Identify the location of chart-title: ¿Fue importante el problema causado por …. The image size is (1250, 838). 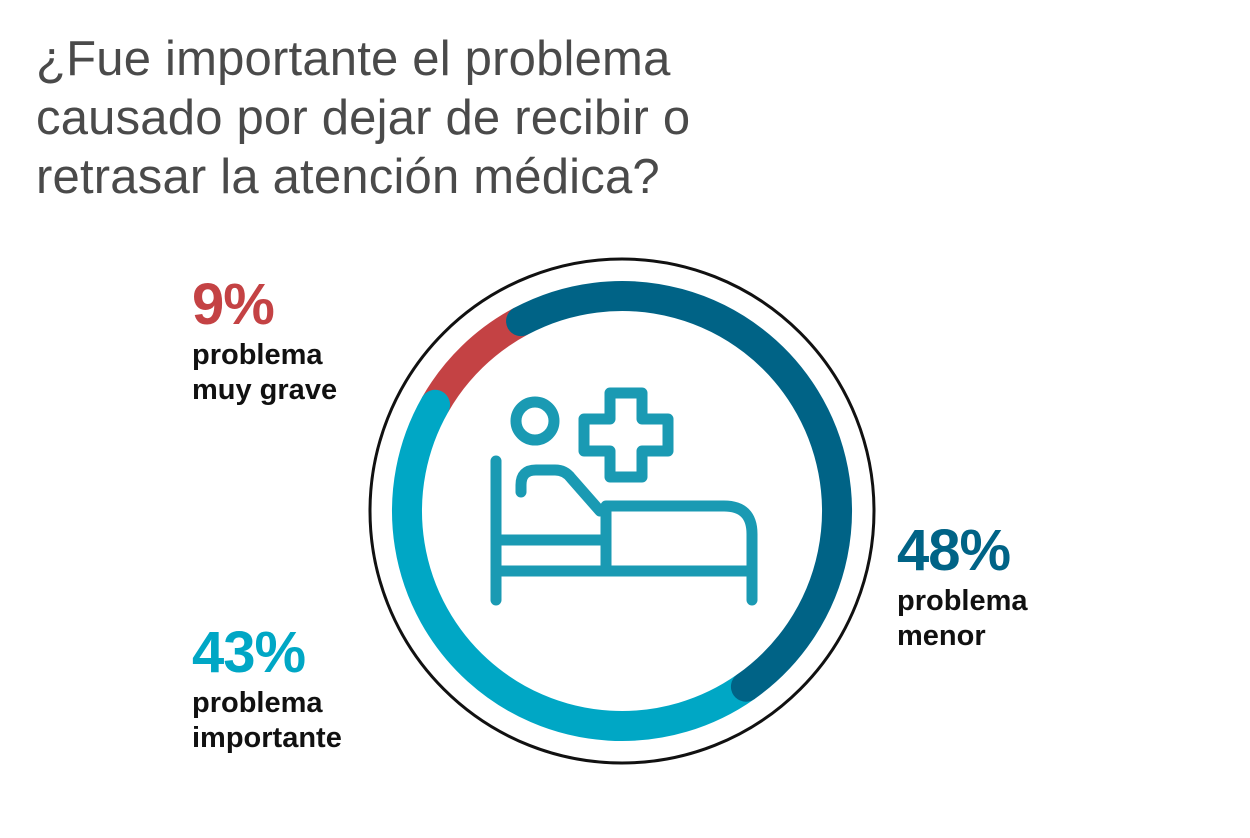
(446, 118).